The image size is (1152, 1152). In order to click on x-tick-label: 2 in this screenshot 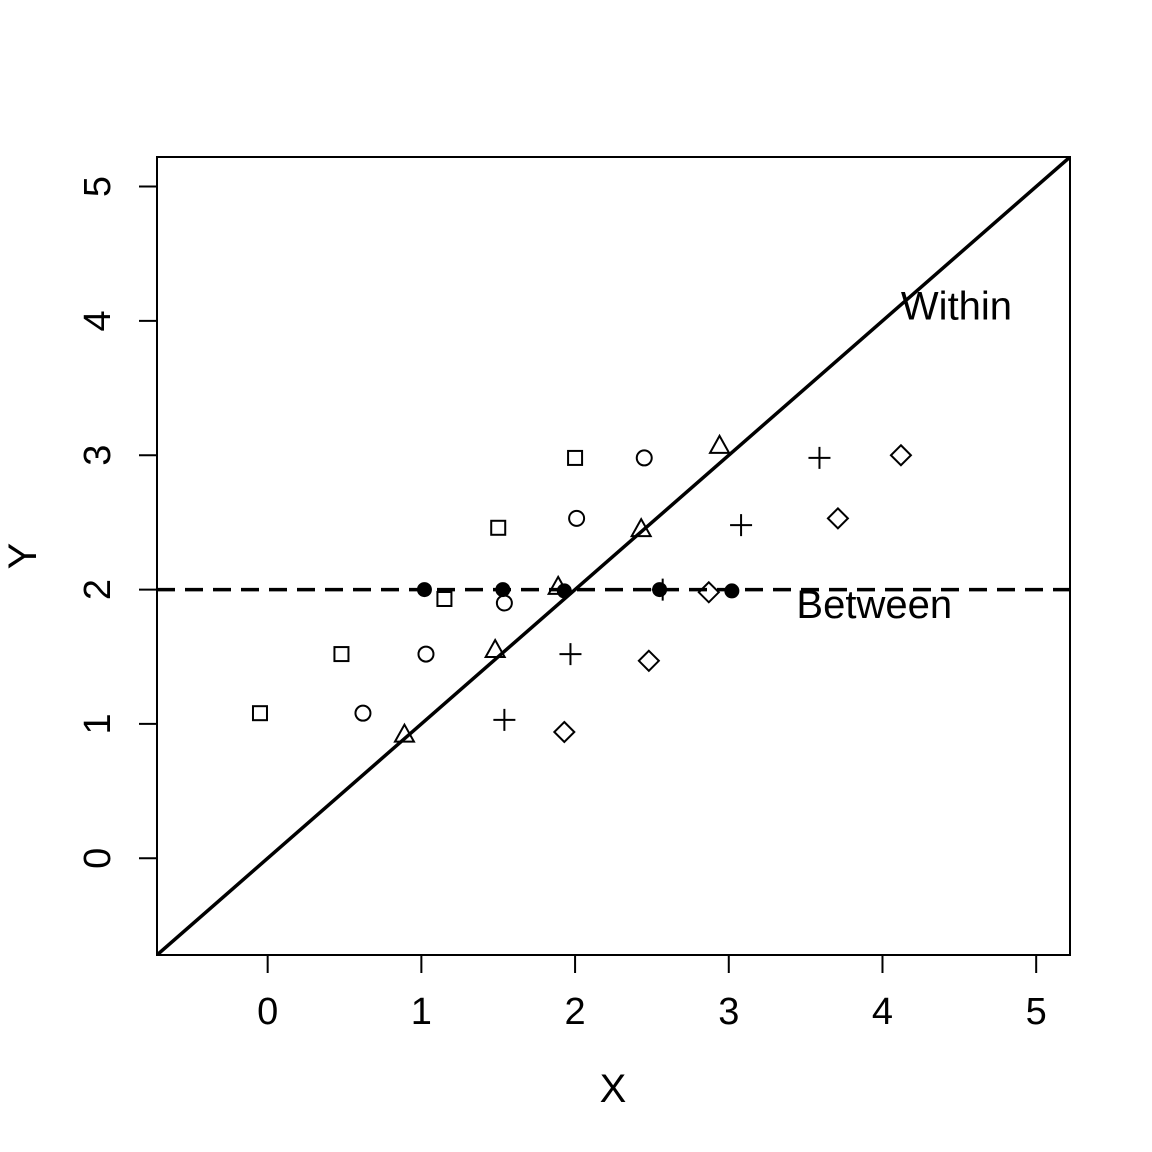, I will do `click(575, 1012)`.